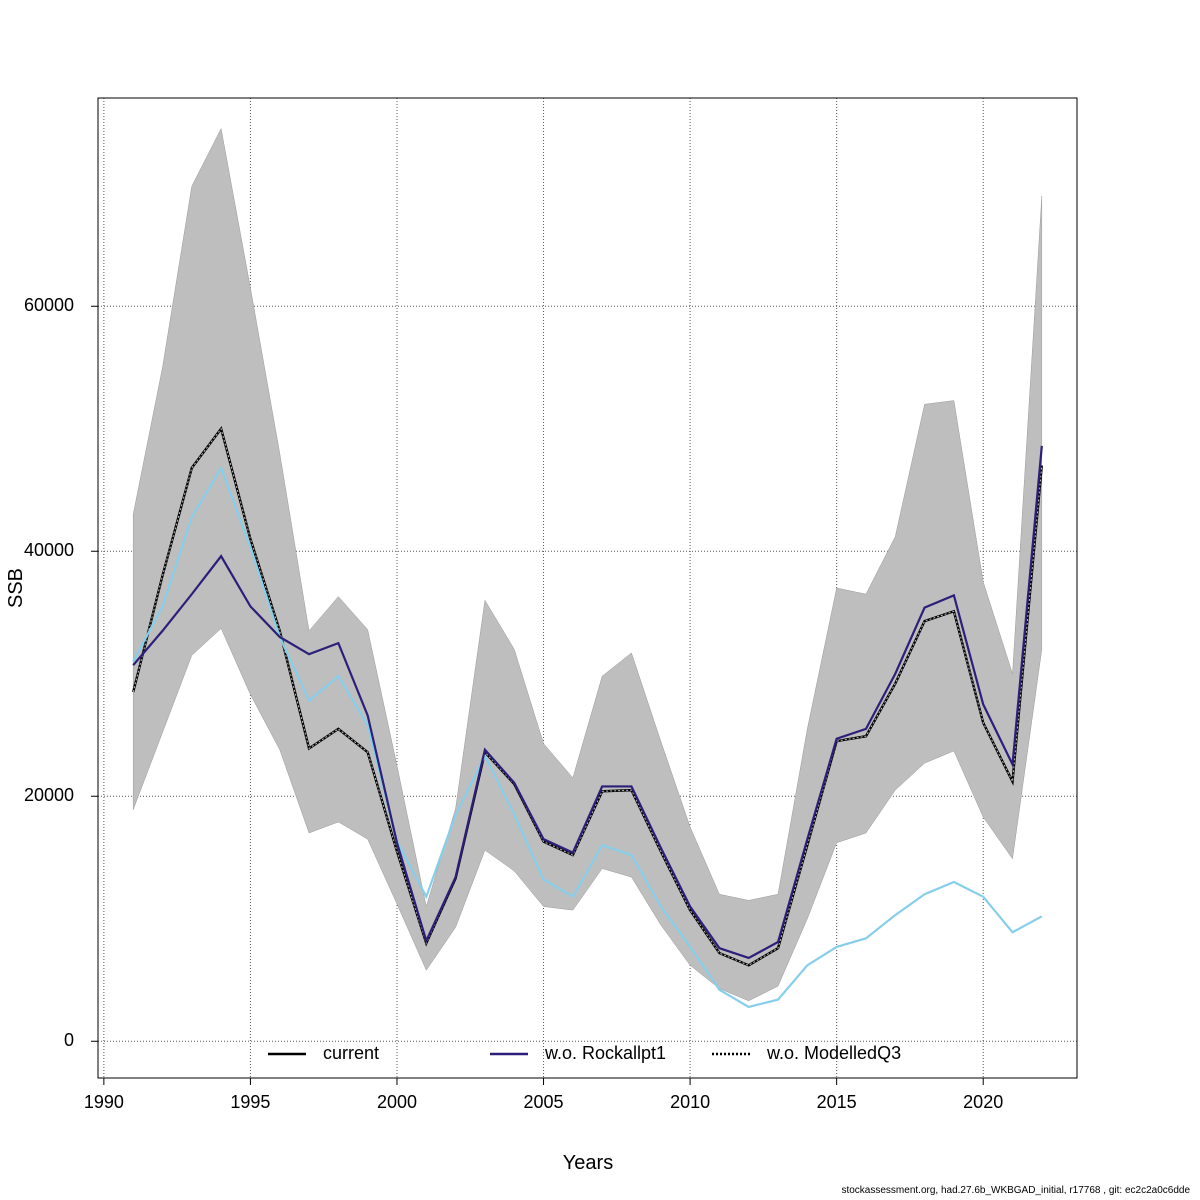  What do you see at coordinates (833, 1053) in the screenshot?
I see `legend-label-2: w.o. ModelledQ3` at bounding box center [833, 1053].